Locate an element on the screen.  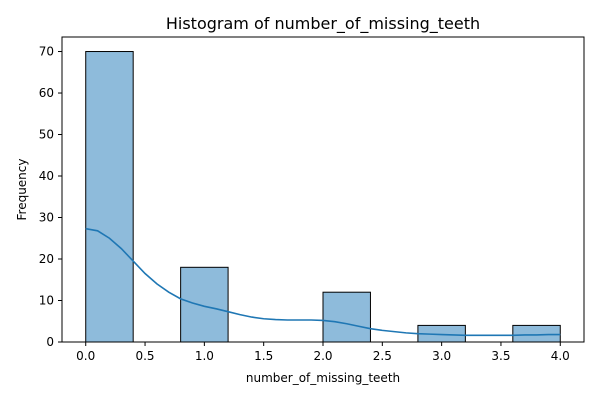
x-tick-label: 1.5 is located at coordinates (263, 356).